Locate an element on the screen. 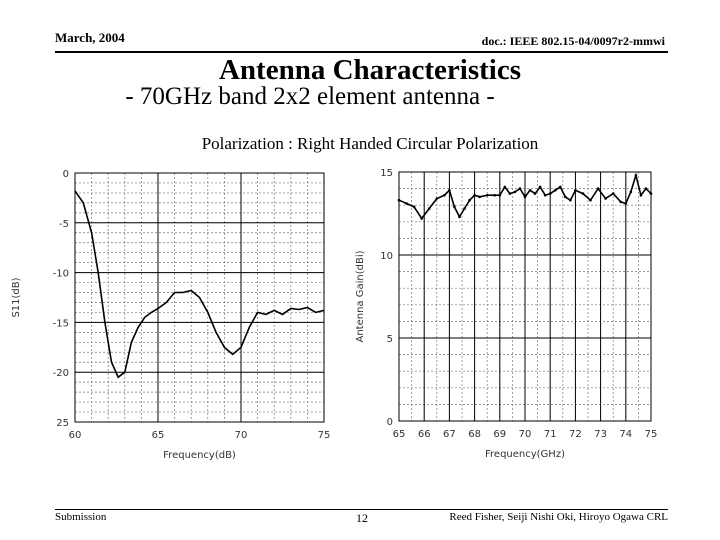 The image size is (720, 540). x-axis-label: Frequency(GHz) is located at coordinates (525, 454).